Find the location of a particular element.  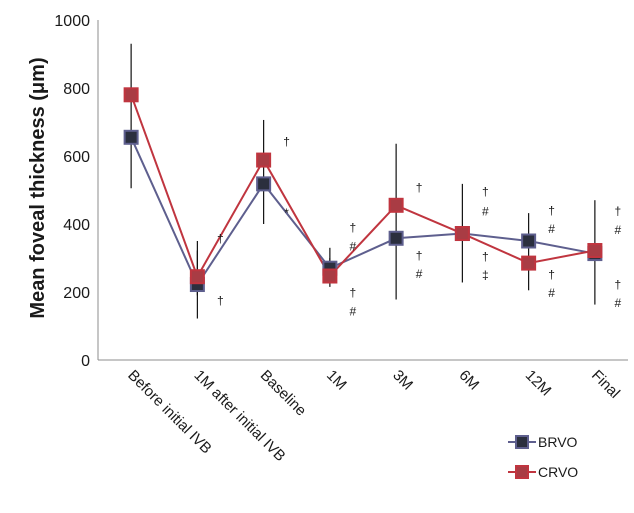

y-tick-label: 400 is located at coordinates (76, 225).